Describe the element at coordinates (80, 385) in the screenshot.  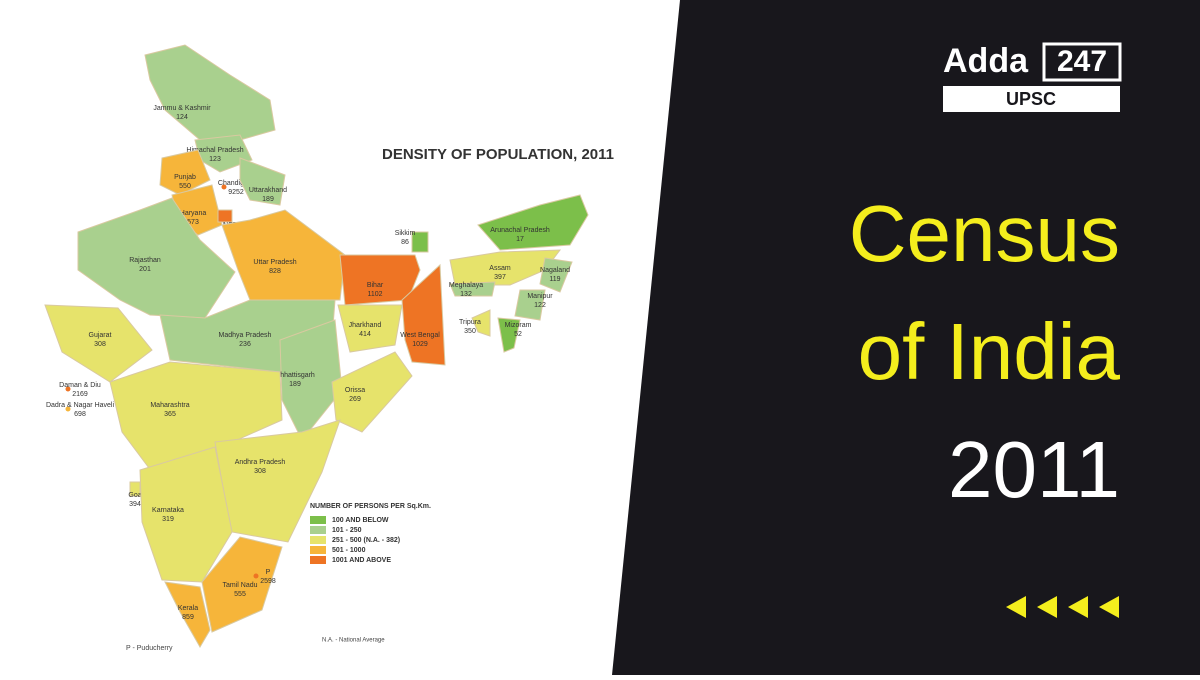
I see `region-name: Daman & Diu` at that location.